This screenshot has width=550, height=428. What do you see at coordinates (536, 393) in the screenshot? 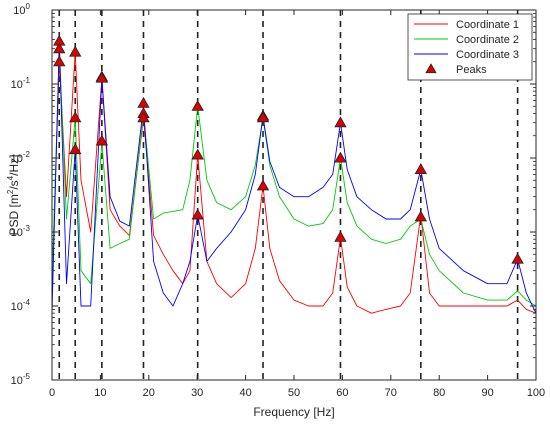
I see `x-tick-label: 100` at bounding box center [536, 393].